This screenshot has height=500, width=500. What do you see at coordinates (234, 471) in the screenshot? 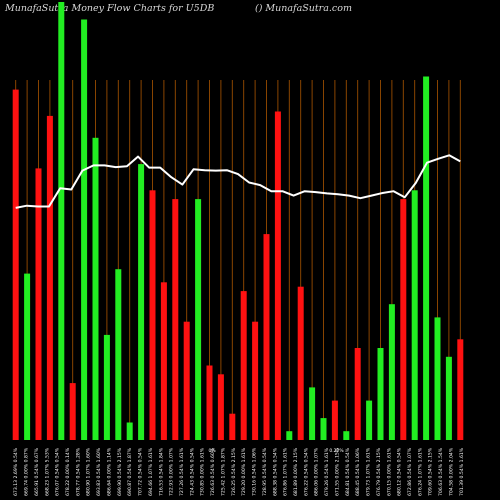
I see `x-tick-label: 726.25 0.54% 2.15%` at bounding box center [234, 471].